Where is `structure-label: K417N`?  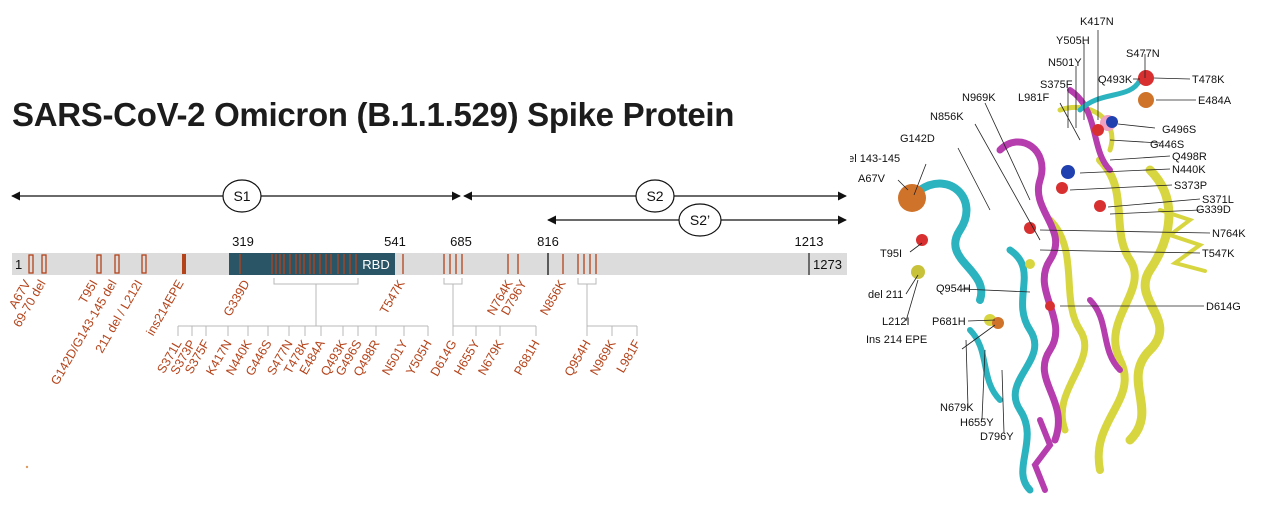
structure-label: K417N is located at coordinates (1097, 22).